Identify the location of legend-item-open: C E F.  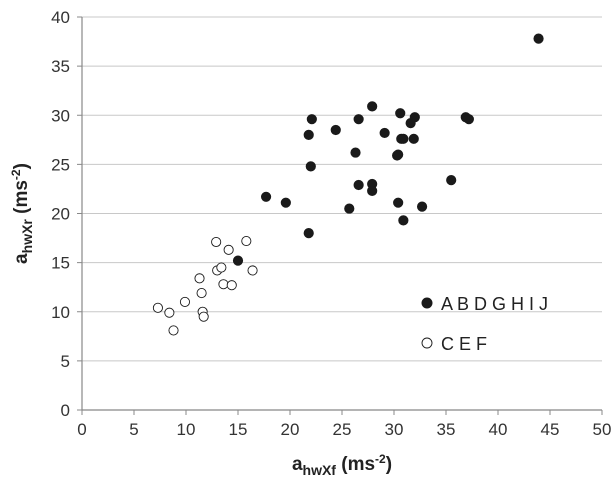
(454, 344).